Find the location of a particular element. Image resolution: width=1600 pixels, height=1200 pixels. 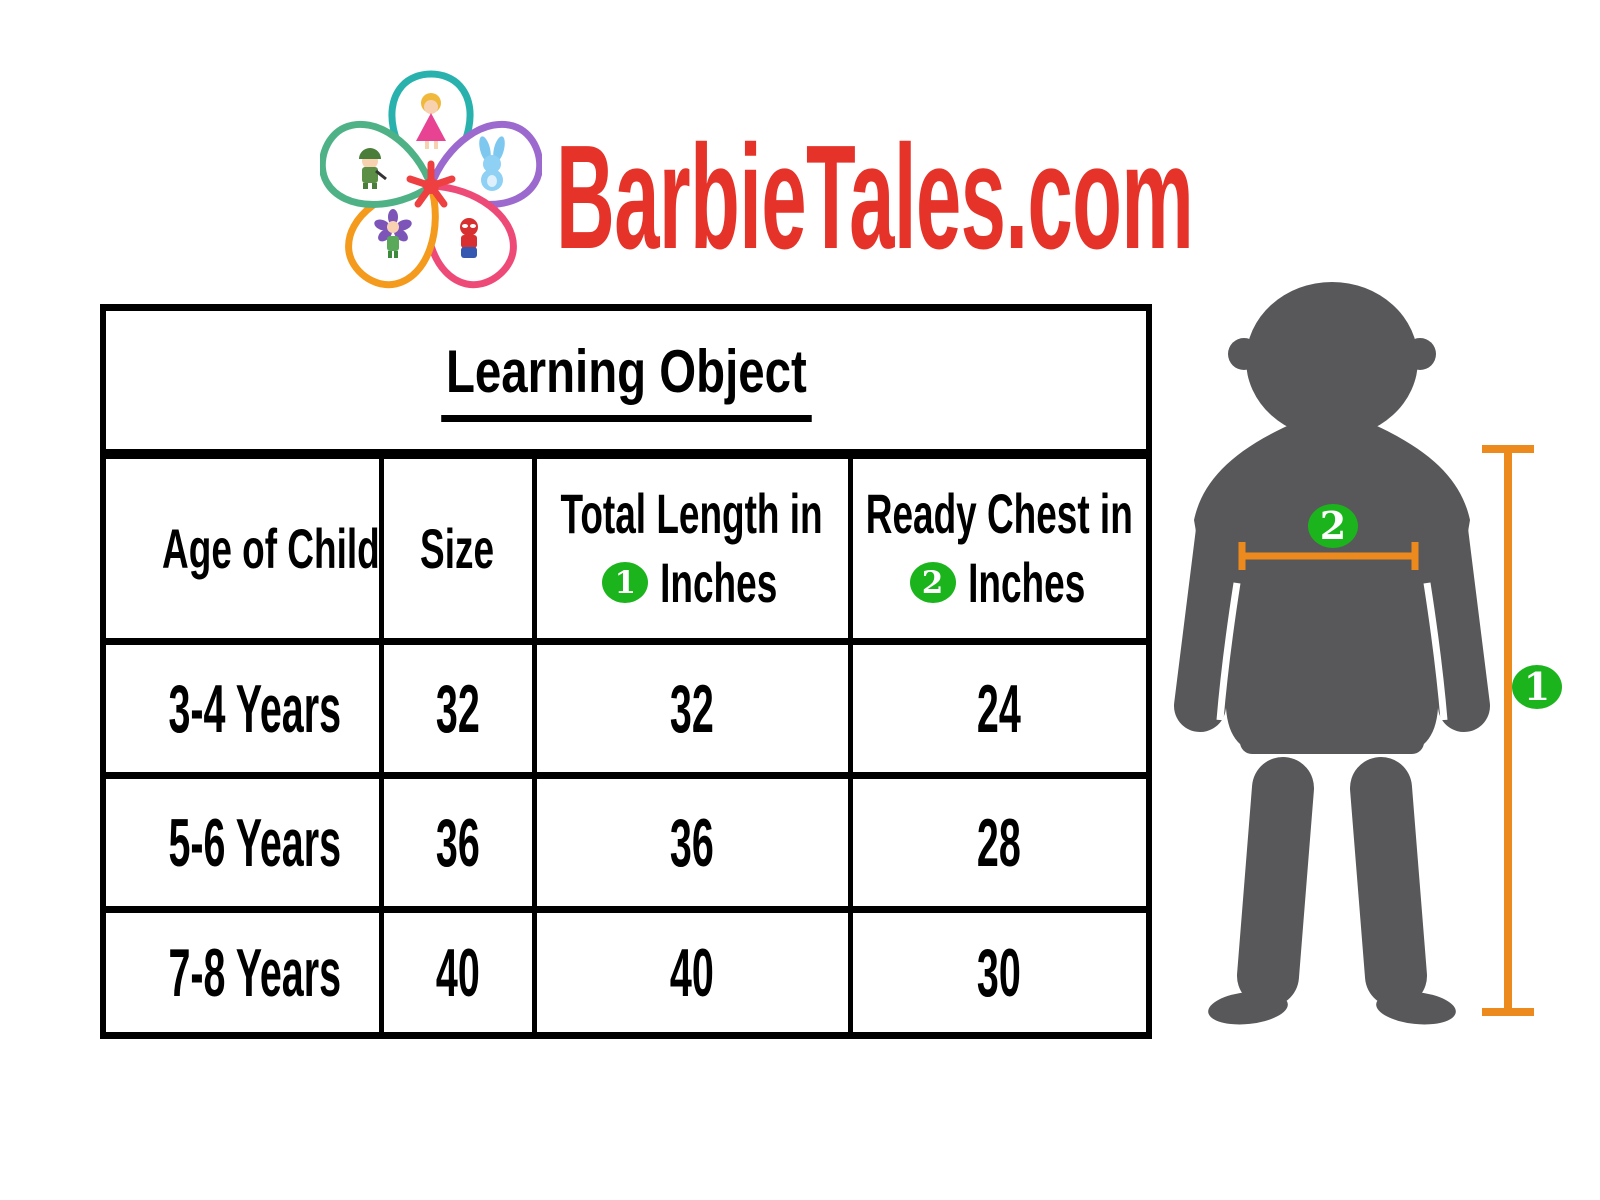

spiderman-icon is located at coordinates (469, 238).